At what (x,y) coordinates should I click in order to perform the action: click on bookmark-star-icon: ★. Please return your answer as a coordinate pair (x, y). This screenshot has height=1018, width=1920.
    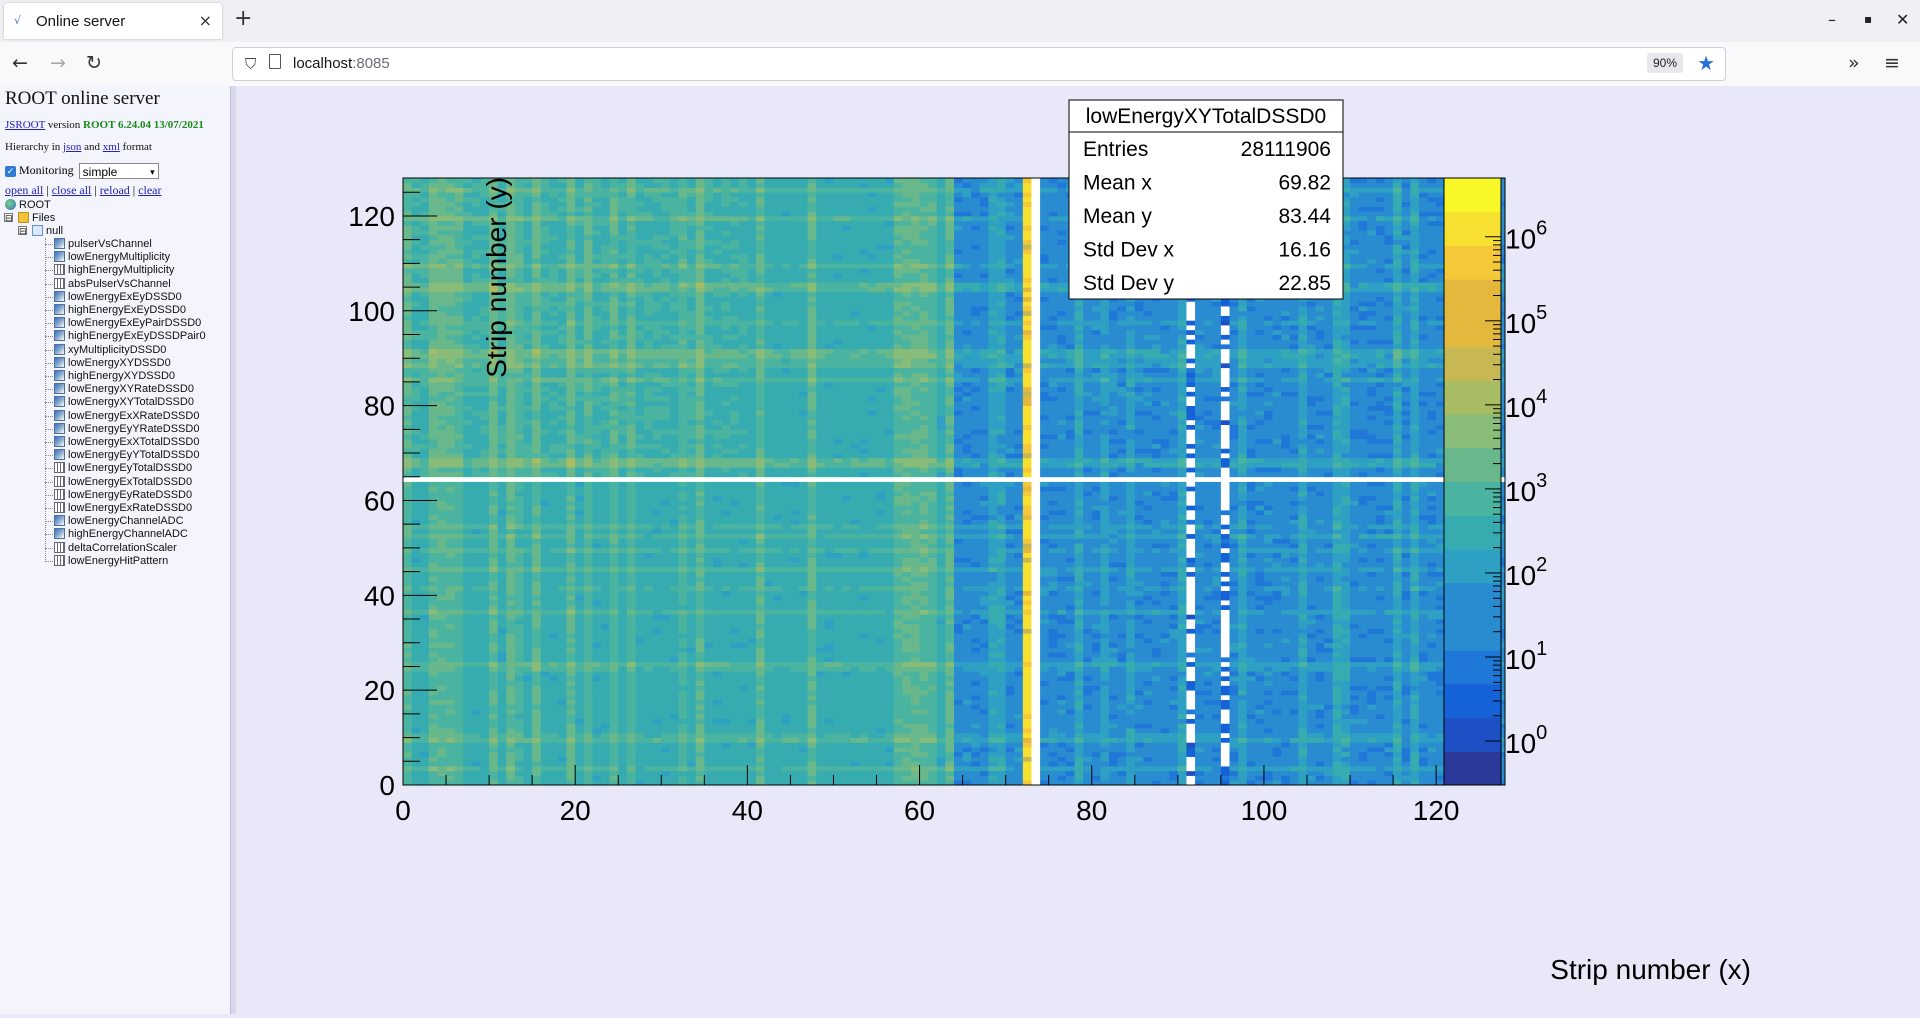
    Looking at the image, I should click on (1706, 63).